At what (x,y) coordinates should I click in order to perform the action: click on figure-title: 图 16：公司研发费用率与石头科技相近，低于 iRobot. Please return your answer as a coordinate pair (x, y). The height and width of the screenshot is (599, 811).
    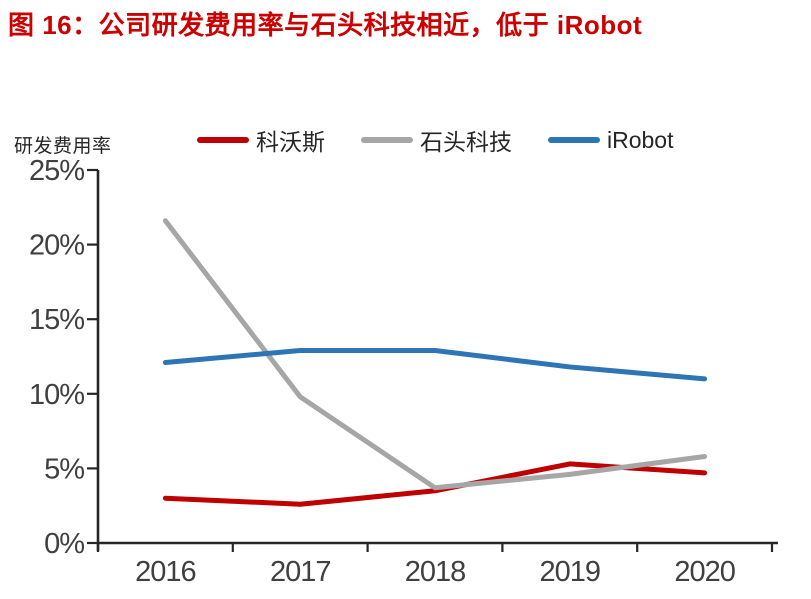
    Looking at the image, I should click on (325, 25).